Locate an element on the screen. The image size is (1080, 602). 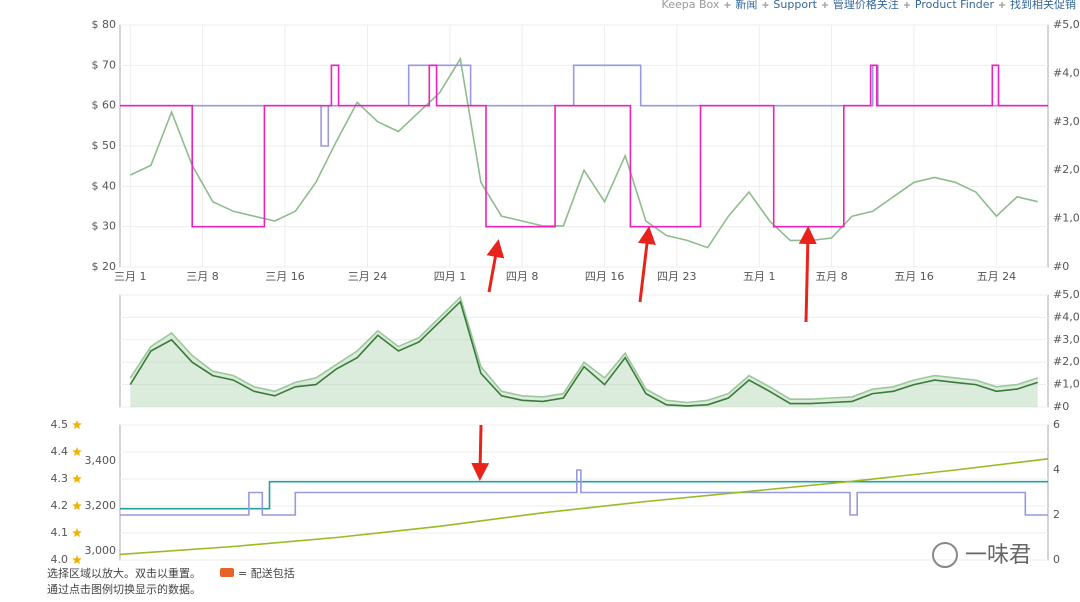
y-tick-label: 4 is located at coordinates (1056, 469).